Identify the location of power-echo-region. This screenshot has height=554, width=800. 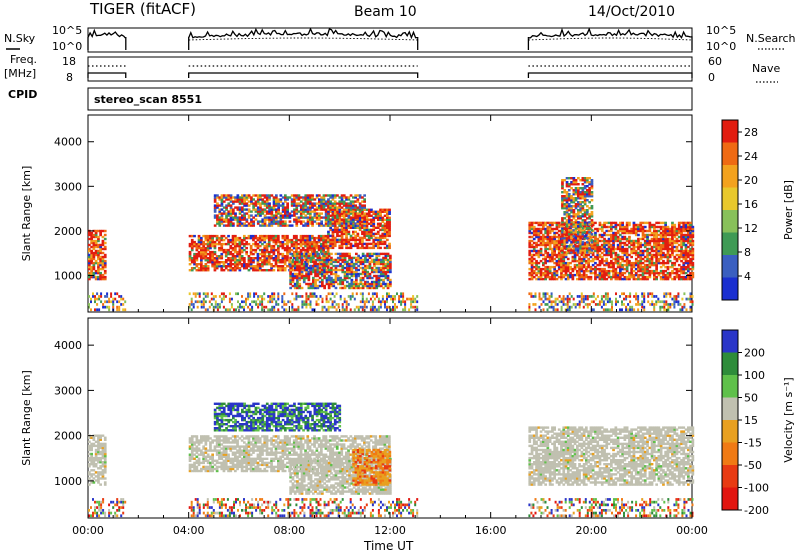
(97, 255).